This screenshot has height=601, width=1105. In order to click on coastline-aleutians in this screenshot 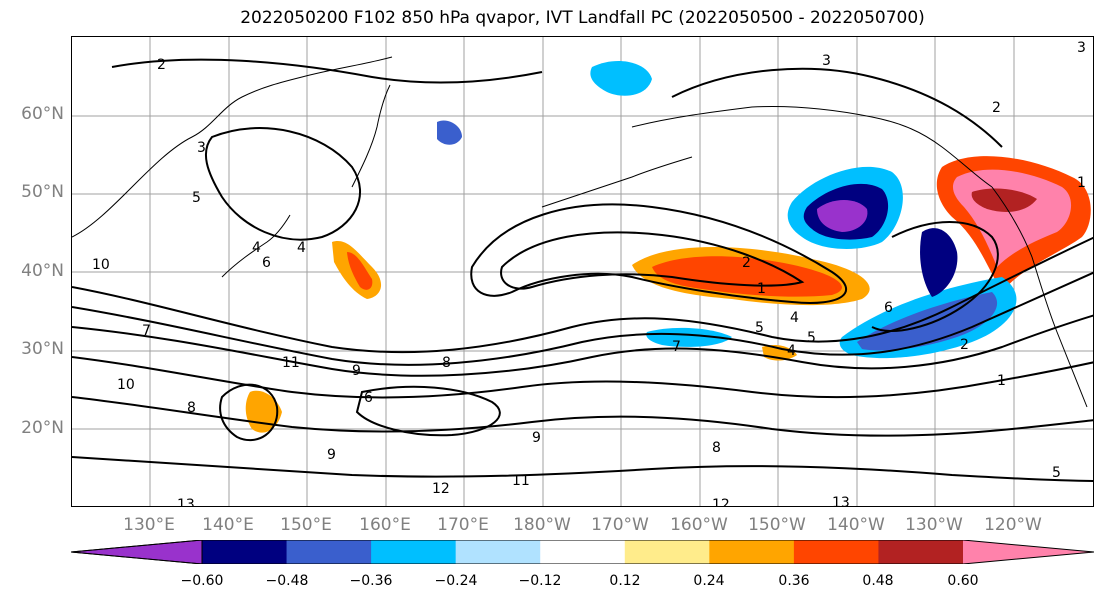, I will do `click(617, 182)`.